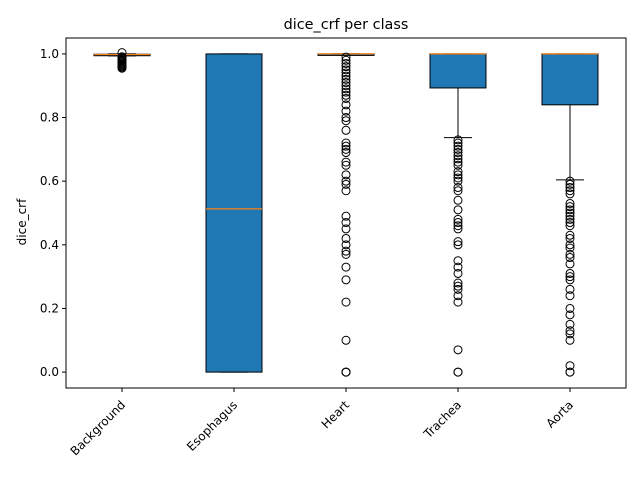  What do you see at coordinates (49, 181) in the screenshot?
I see `y-tick-label: 0.6` at bounding box center [49, 181].